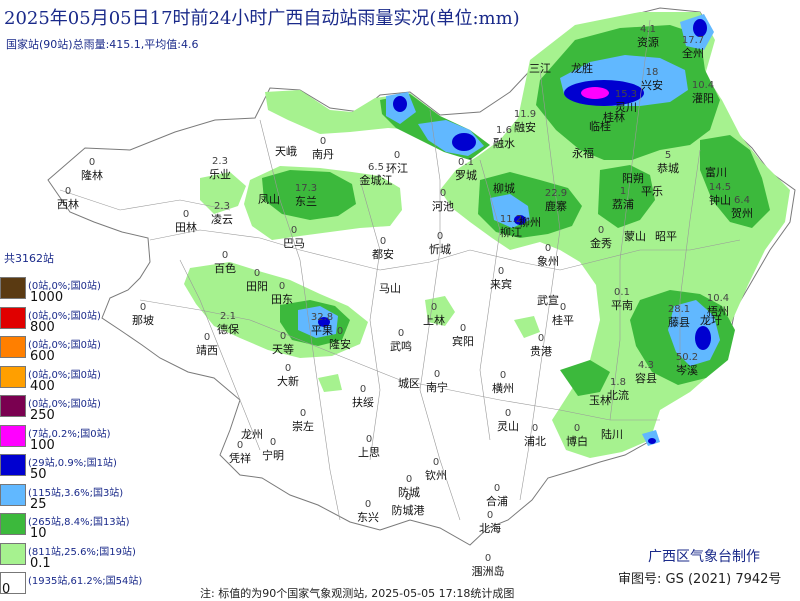 This screenshot has height=601, width=800. What do you see at coordinates (648, 36) in the screenshot?
I see `place-marker: 4.1资源` at bounding box center [648, 36].